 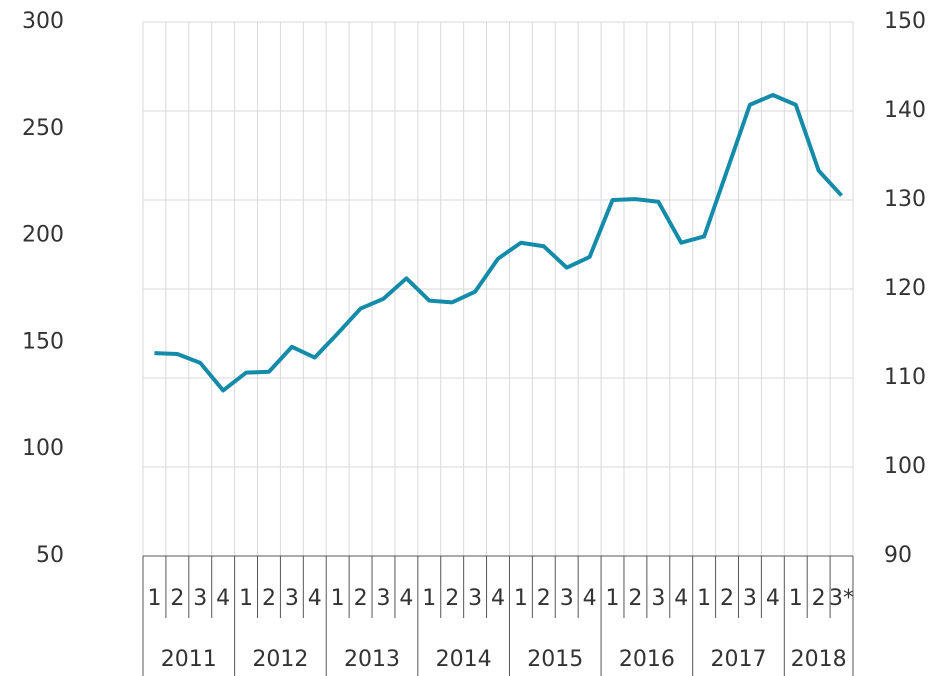 I want to click on y2-tick-label: 110, so click(x=905, y=377).